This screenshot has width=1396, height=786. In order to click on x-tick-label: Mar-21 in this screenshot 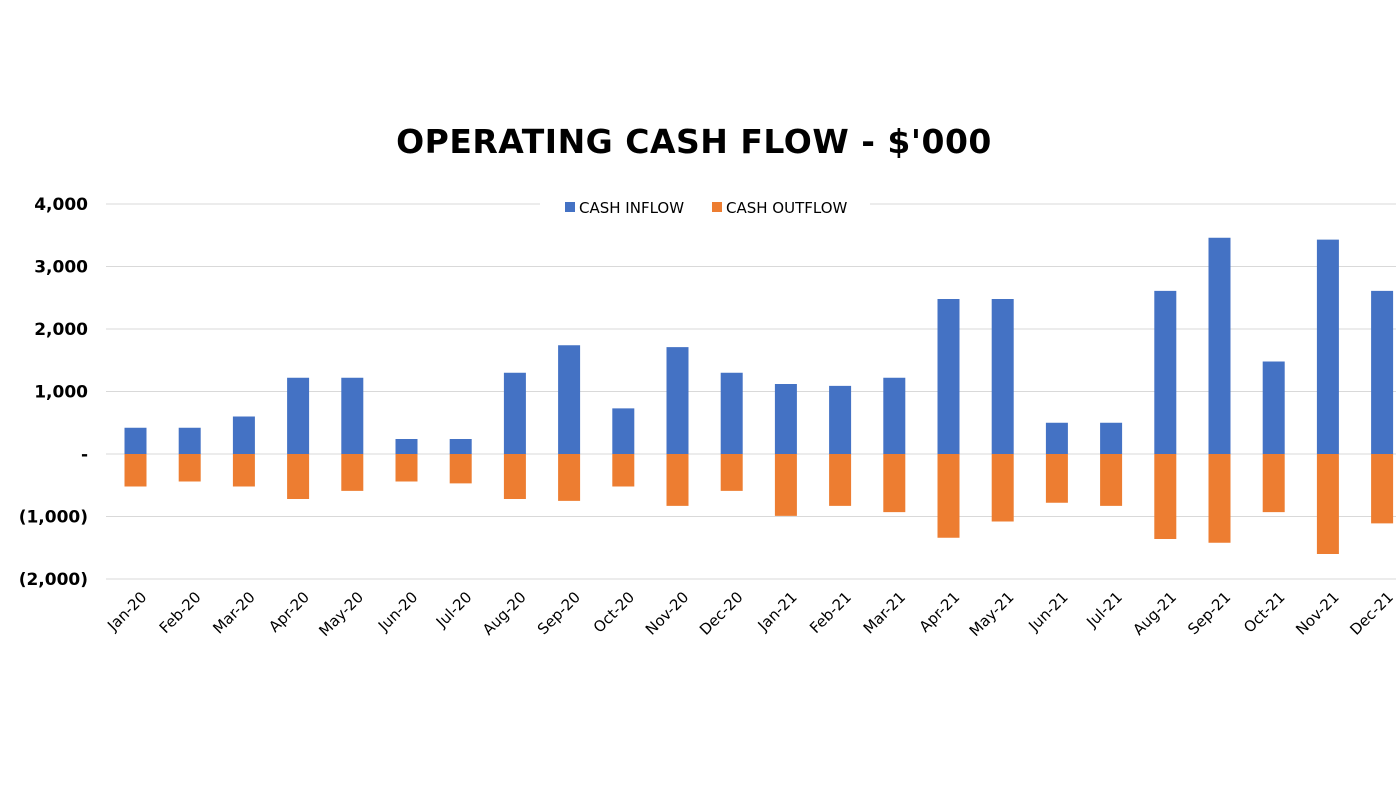, I will do `click(884, 612)`.